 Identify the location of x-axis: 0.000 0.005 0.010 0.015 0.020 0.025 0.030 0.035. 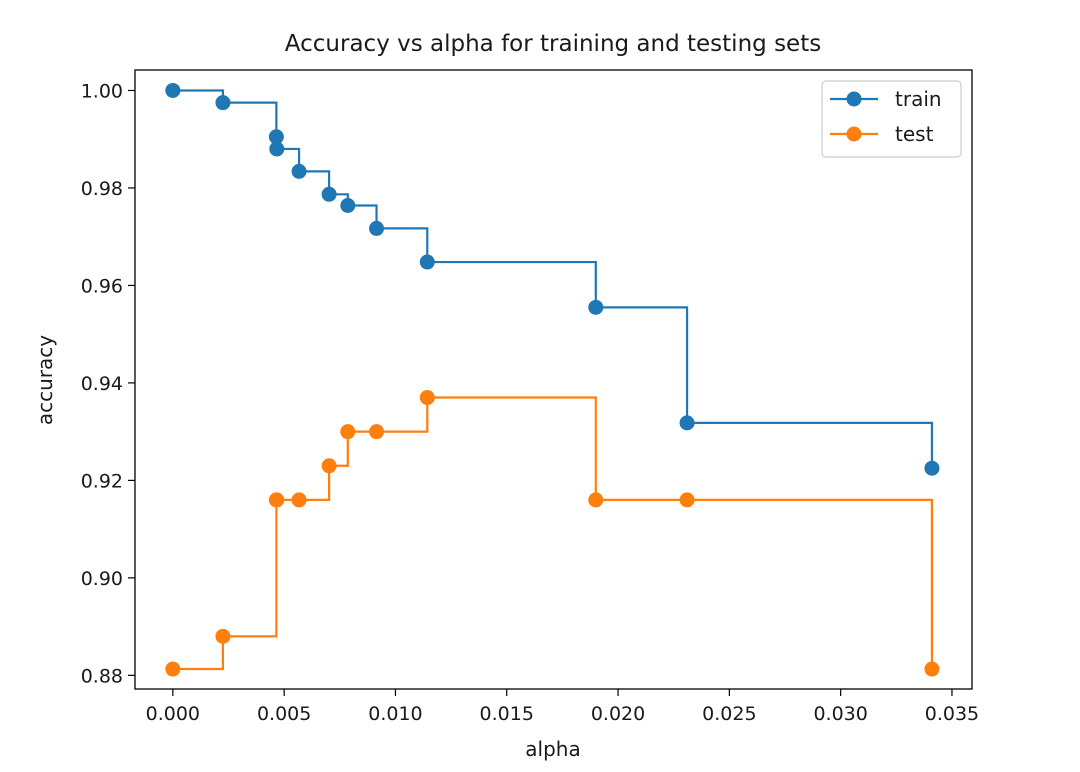
(562, 707).